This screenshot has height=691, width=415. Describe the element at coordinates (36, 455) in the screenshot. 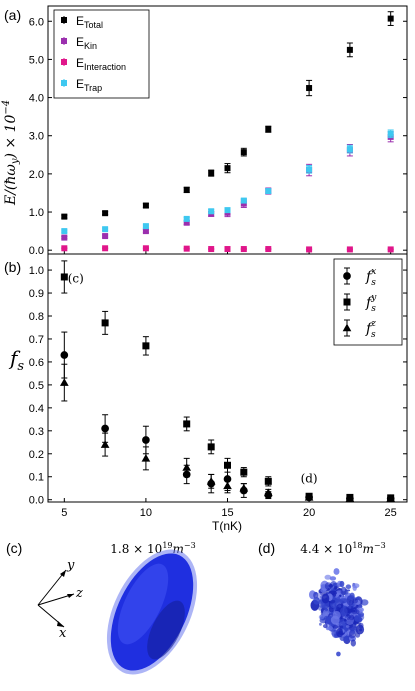

I see `y-tick-label: 0.2` at that location.